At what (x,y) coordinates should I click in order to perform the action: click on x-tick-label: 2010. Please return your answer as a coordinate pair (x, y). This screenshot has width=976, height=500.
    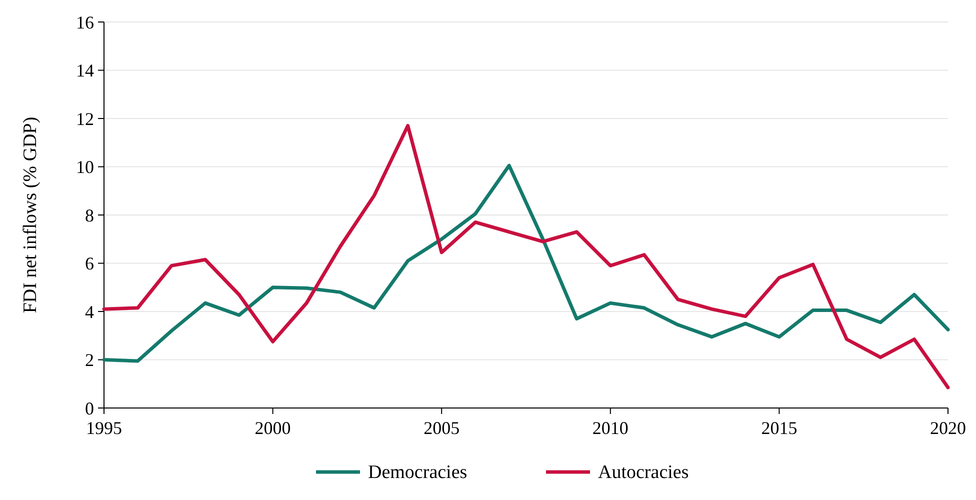
    Looking at the image, I should click on (610, 428).